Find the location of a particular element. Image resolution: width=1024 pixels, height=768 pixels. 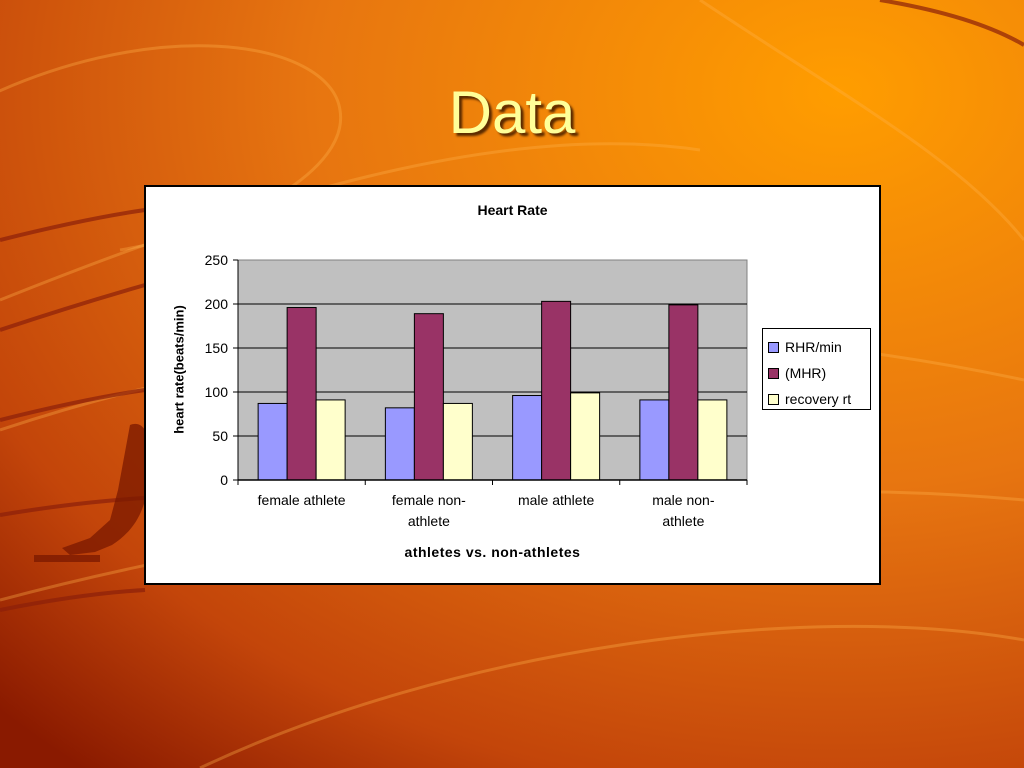

y-tick-label: 200 is located at coordinates (217, 304).